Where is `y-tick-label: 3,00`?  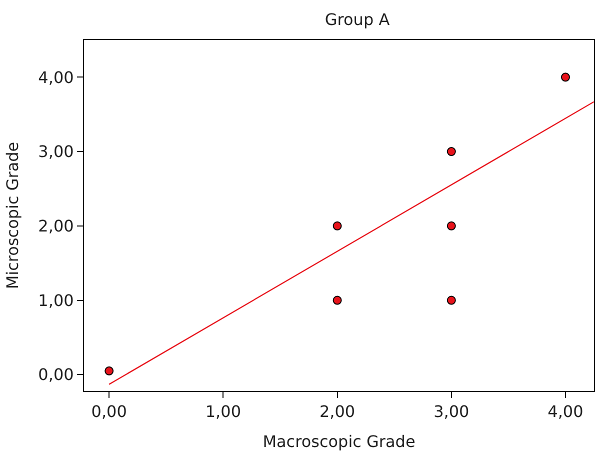
y-tick-label: 3,00 is located at coordinates (56, 152).